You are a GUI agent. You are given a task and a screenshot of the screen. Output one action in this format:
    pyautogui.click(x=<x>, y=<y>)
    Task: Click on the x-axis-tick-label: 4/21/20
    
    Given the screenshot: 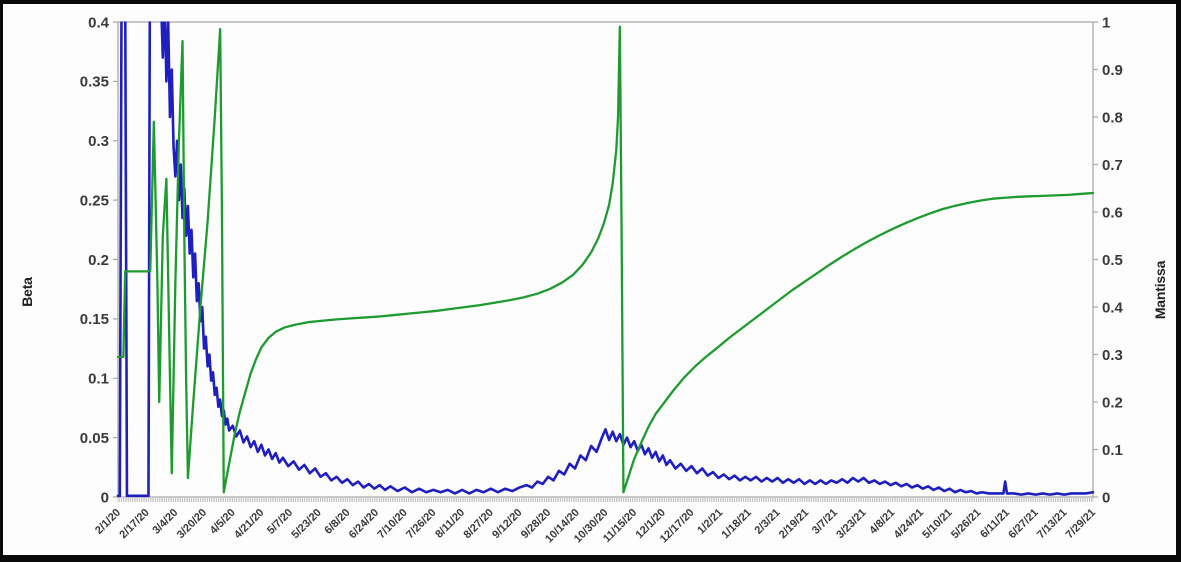 What is the action you would take?
    pyautogui.click(x=249, y=524)
    